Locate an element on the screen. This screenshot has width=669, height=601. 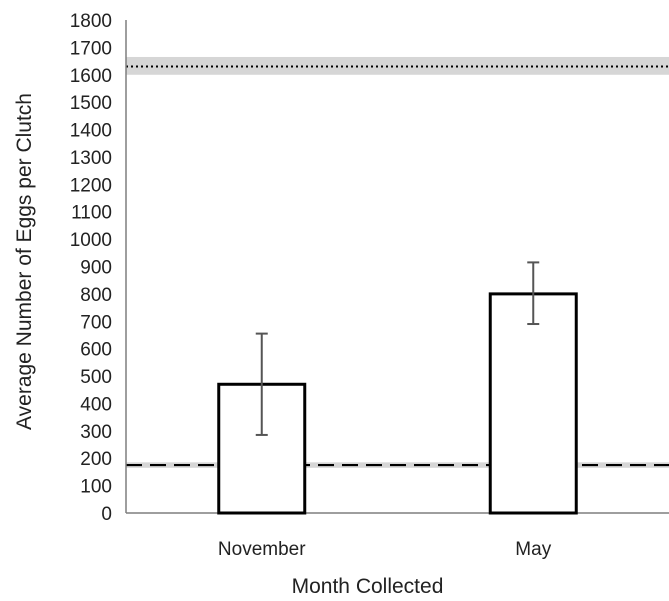
y-tick-label: 400 is located at coordinates (96, 404).